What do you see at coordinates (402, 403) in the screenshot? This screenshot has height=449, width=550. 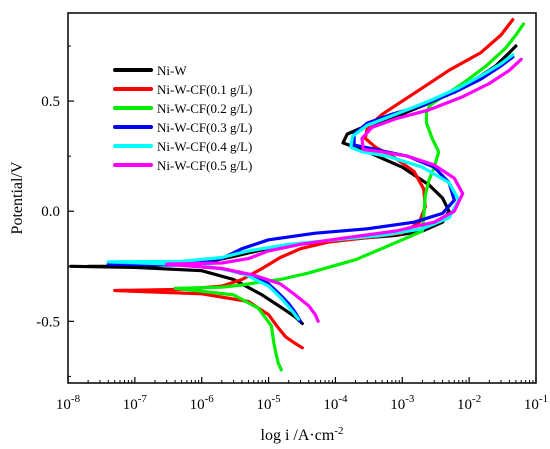 I see `x-tick-label: 10⁻³` at bounding box center [402, 403].